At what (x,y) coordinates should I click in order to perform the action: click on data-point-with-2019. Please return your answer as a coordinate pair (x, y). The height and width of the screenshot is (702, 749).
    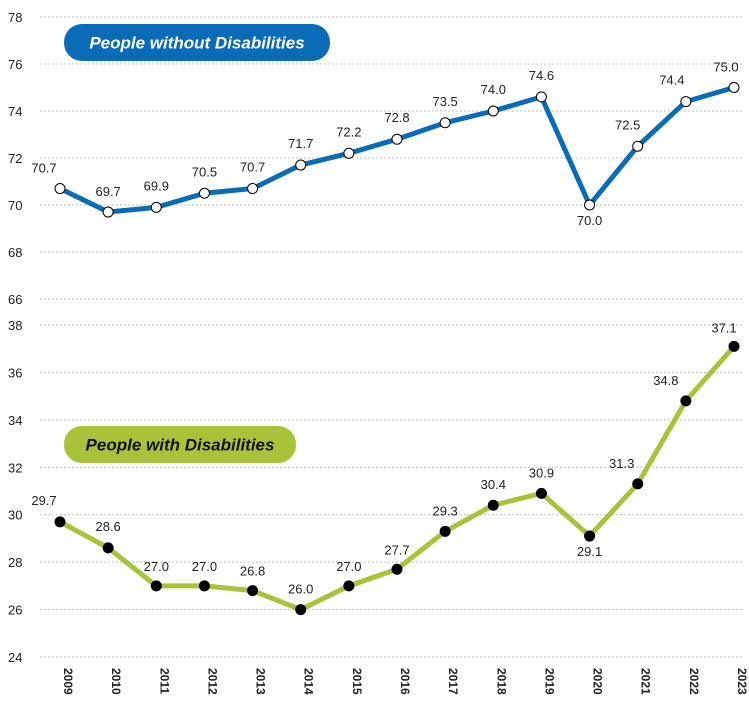
    Looking at the image, I should click on (541, 493).